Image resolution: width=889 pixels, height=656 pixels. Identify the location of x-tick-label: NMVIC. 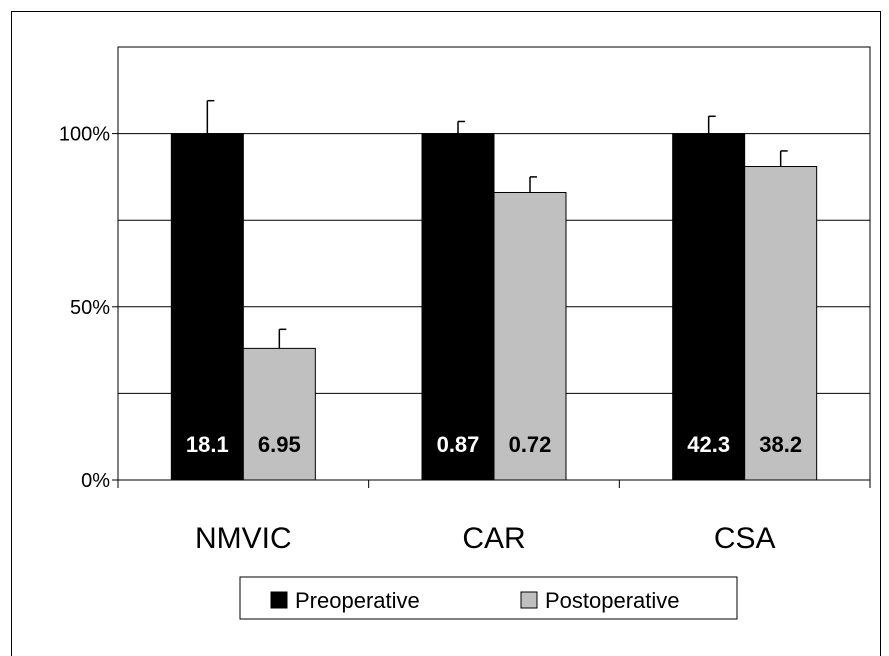
(243, 538).